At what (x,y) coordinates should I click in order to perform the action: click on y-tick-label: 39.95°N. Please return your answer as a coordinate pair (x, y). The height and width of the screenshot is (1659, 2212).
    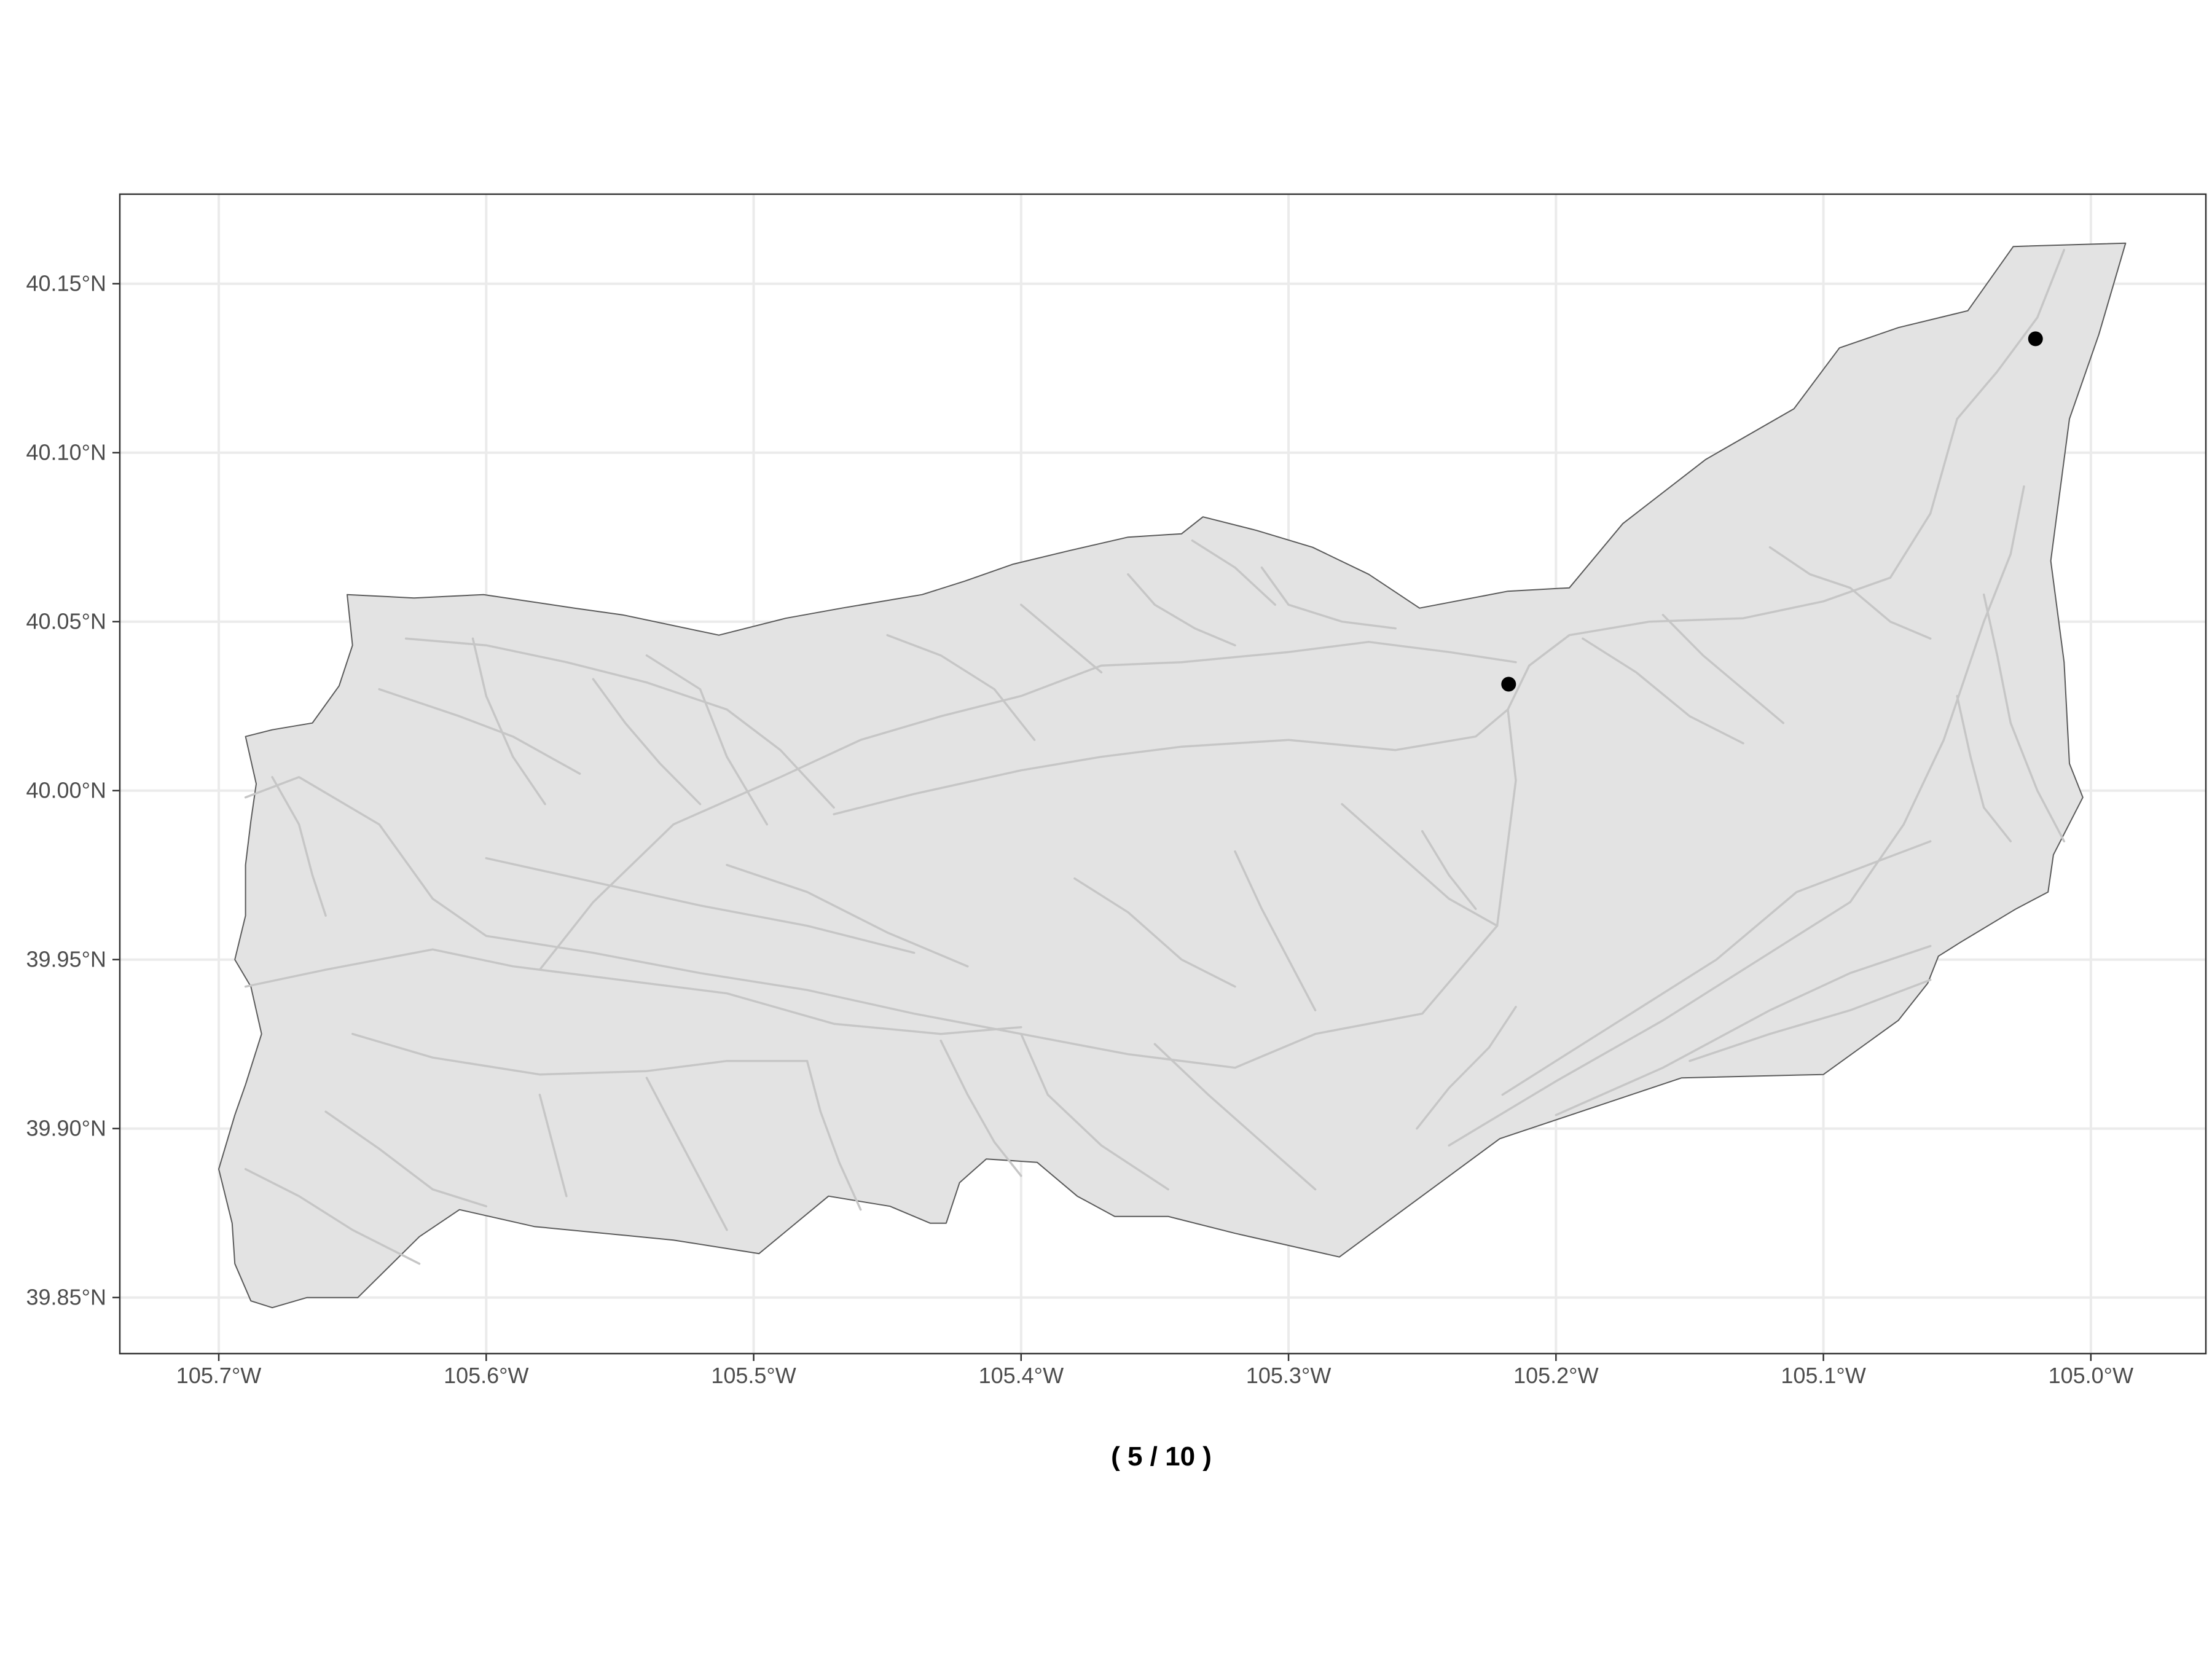
    Looking at the image, I should click on (66, 959).